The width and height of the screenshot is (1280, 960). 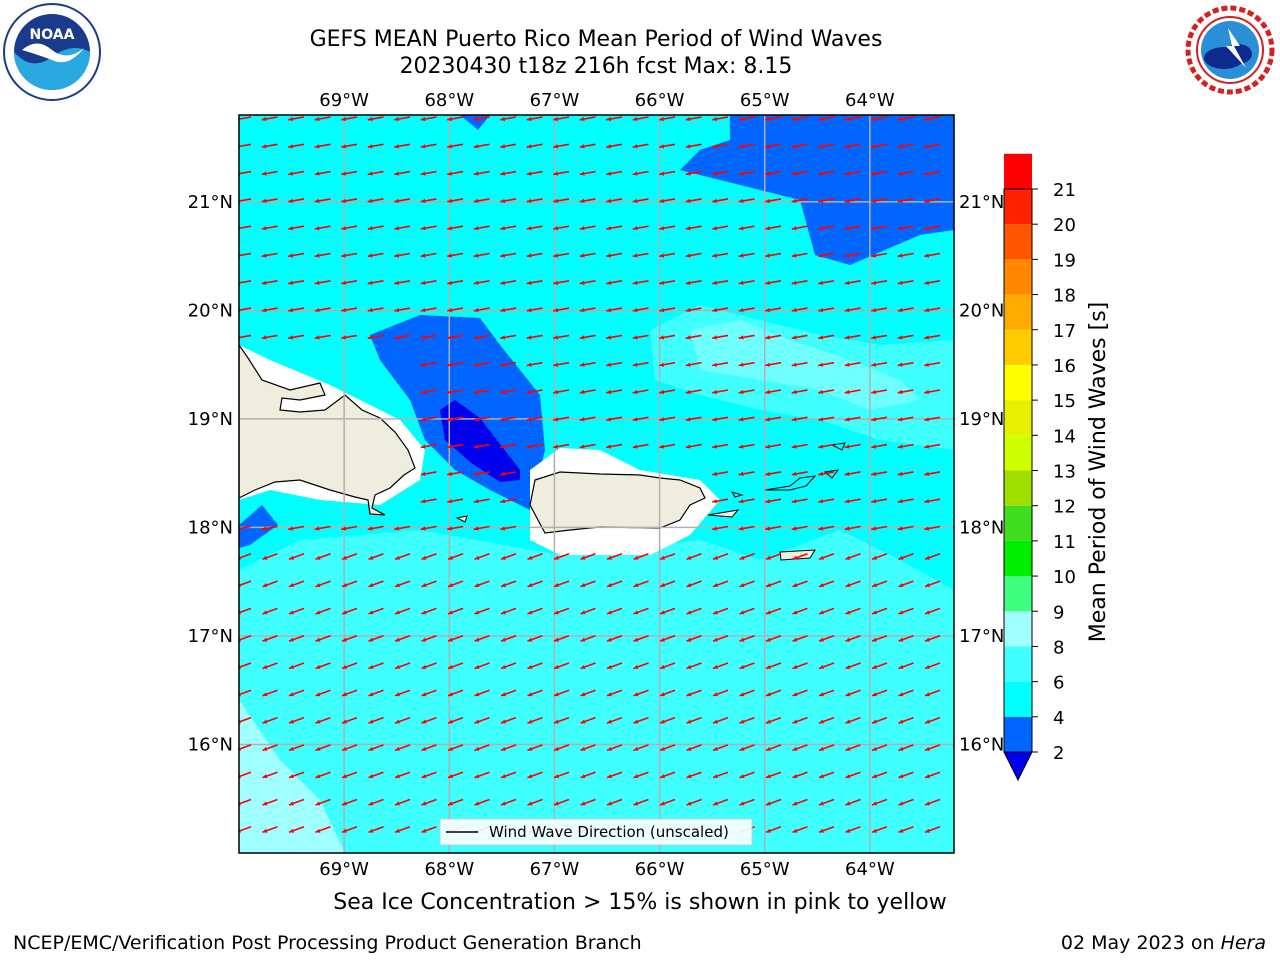 What do you see at coordinates (1018, 766) in the screenshot?
I see `colorbar-extend-low` at bounding box center [1018, 766].